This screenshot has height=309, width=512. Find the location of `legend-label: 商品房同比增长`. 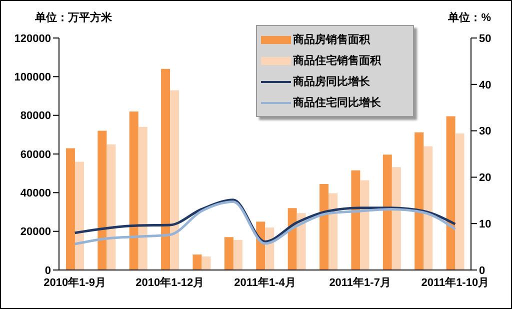

legend-label: 商品房同比增长 is located at coordinates (331, 81).